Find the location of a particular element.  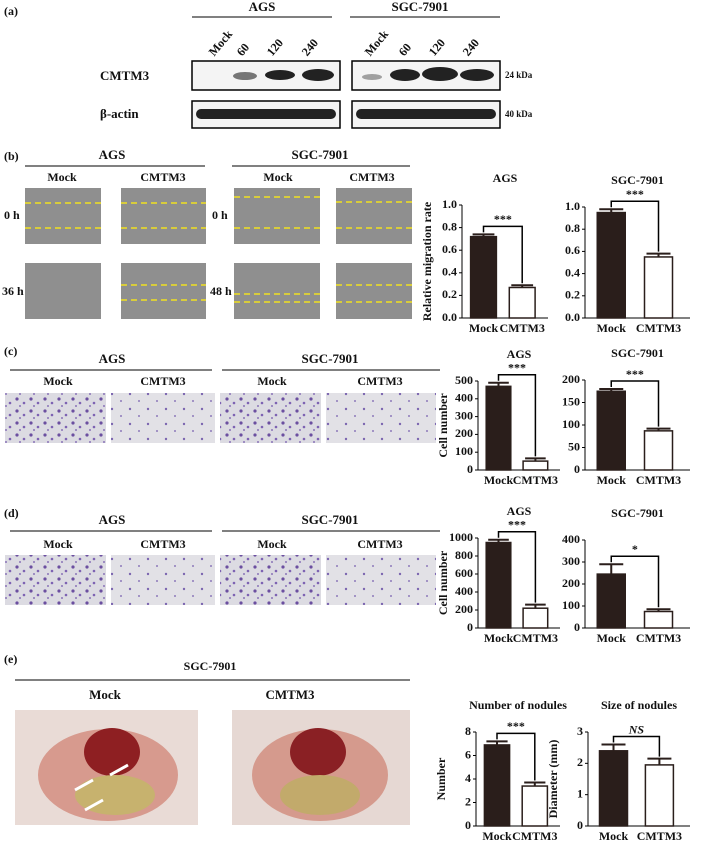

y-tick-label: 0.6 is located at coordinates (449, 249).